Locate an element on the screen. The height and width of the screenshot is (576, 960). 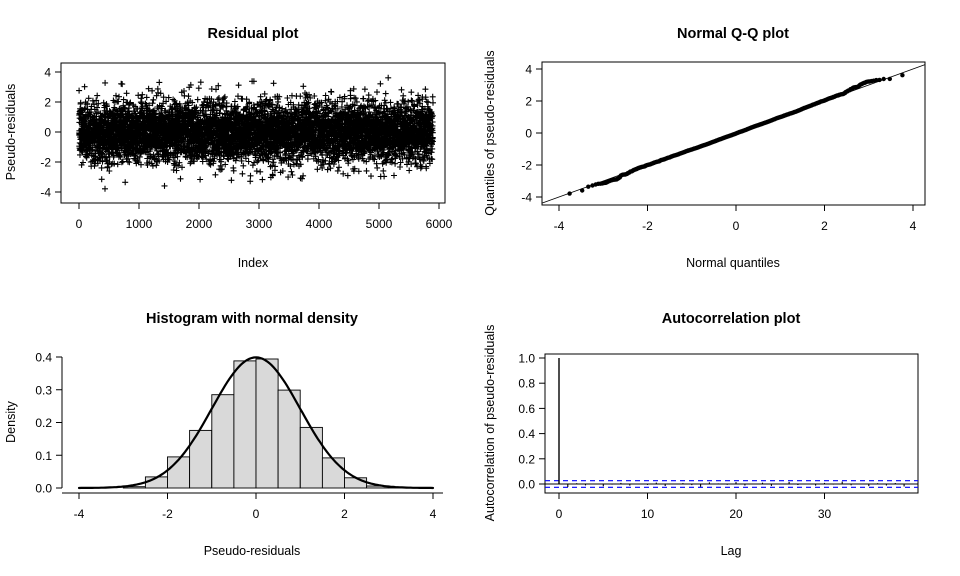
histogram-ylabel: Density is located at coordinates (11, 421).